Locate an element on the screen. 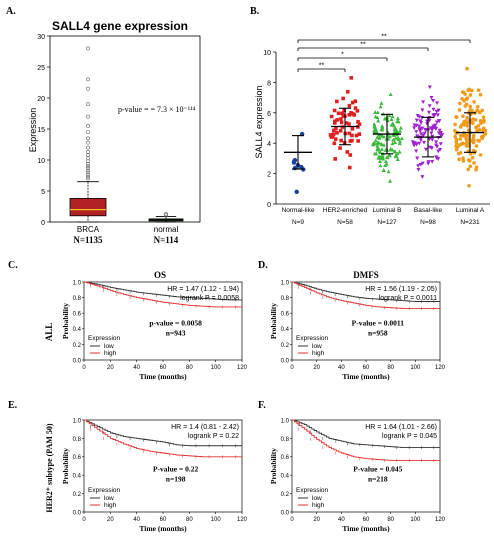 This screenshot has width=494, height=550. panel-a-frame is located at coordinates (125, 129).